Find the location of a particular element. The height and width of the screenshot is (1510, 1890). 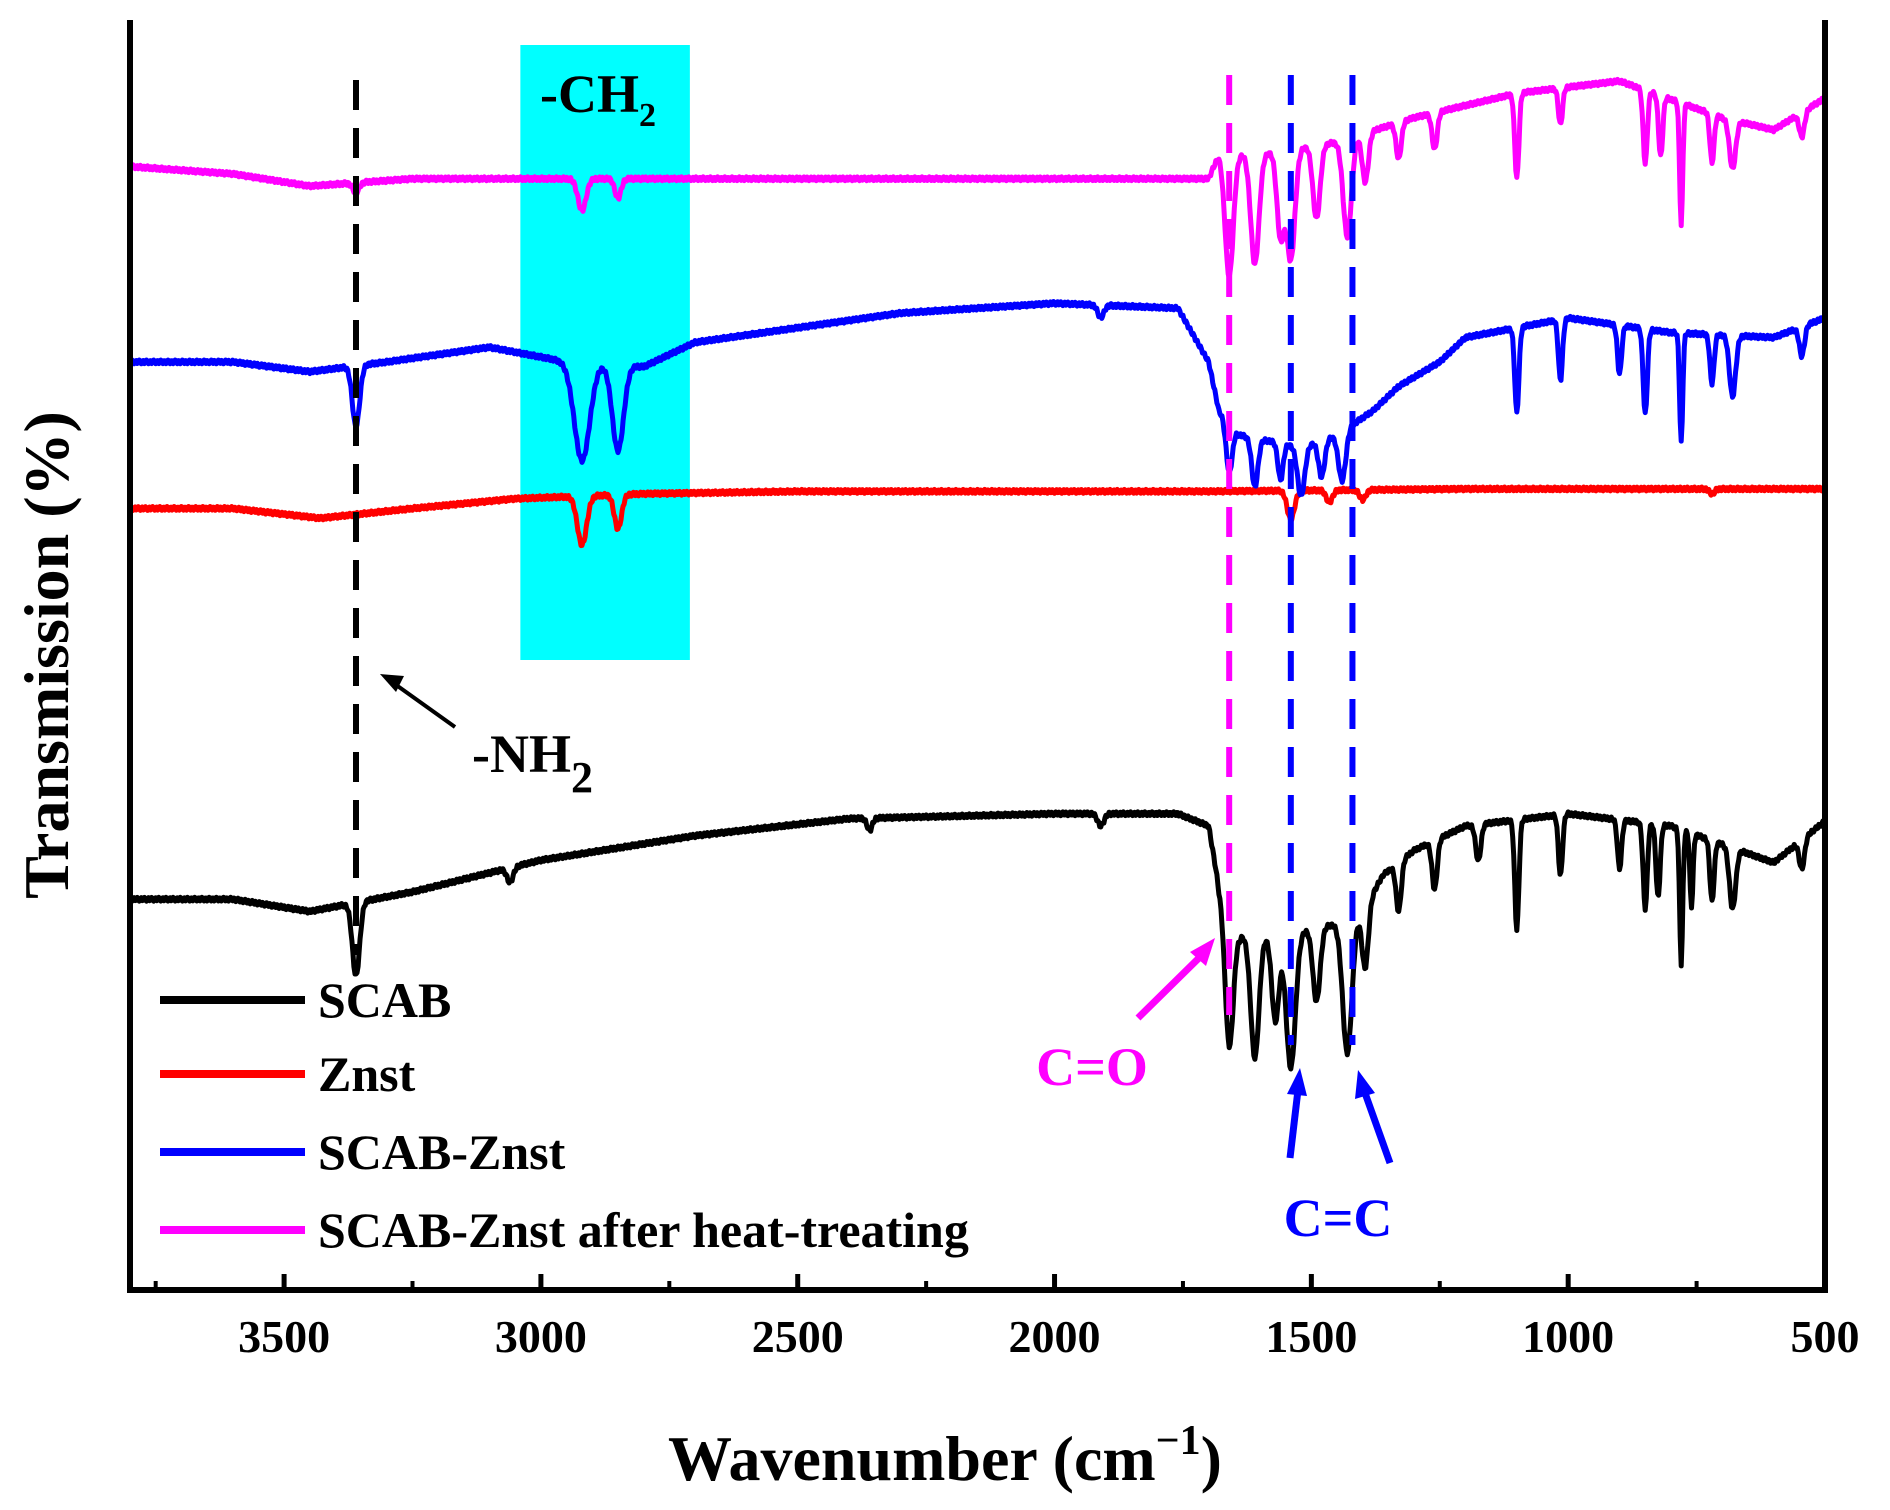

cc-arrow-shaft-right is located at coordinates (1377, 1128).